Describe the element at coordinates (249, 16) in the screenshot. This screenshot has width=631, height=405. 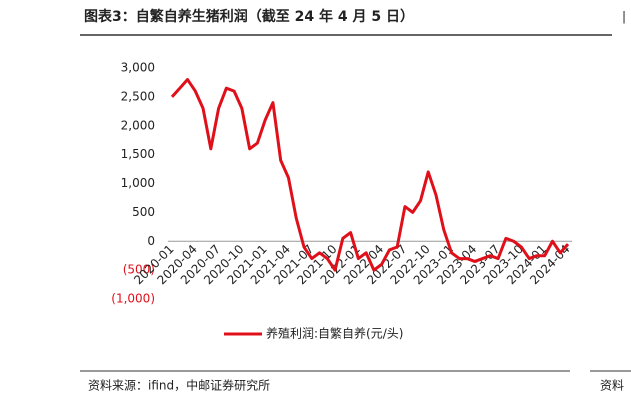
I see `chart-title: 图表3：自繁自养生猪利润（截至 24 年 4 月 5 日）` at that location.